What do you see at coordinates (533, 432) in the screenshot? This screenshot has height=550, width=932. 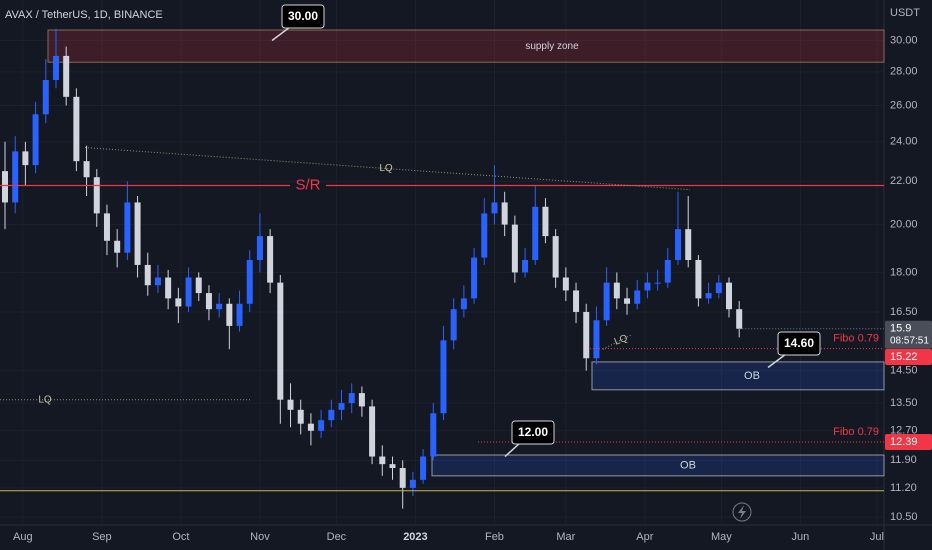 I see `callout-label: 12.00` at bounding box center [533, 432].